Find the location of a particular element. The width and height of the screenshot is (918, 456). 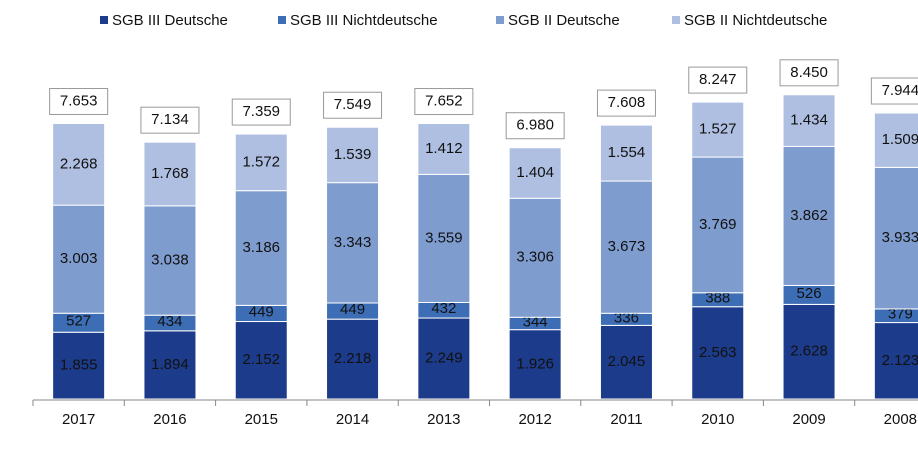

value-label: 2.152 is located at coordinates (261, 359).